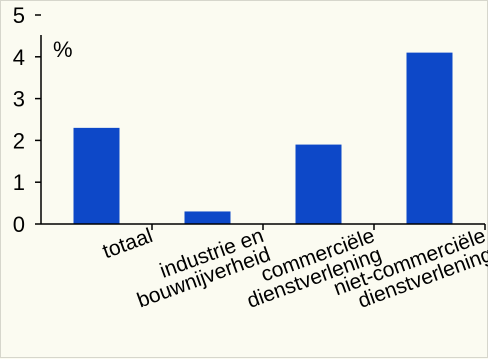 The width and height of the screenshot is (488, 359). What do you see at coordinates (19, 182) in the screenshot?
I see `y-tick-label: 1` at bounding box center [19, 182].